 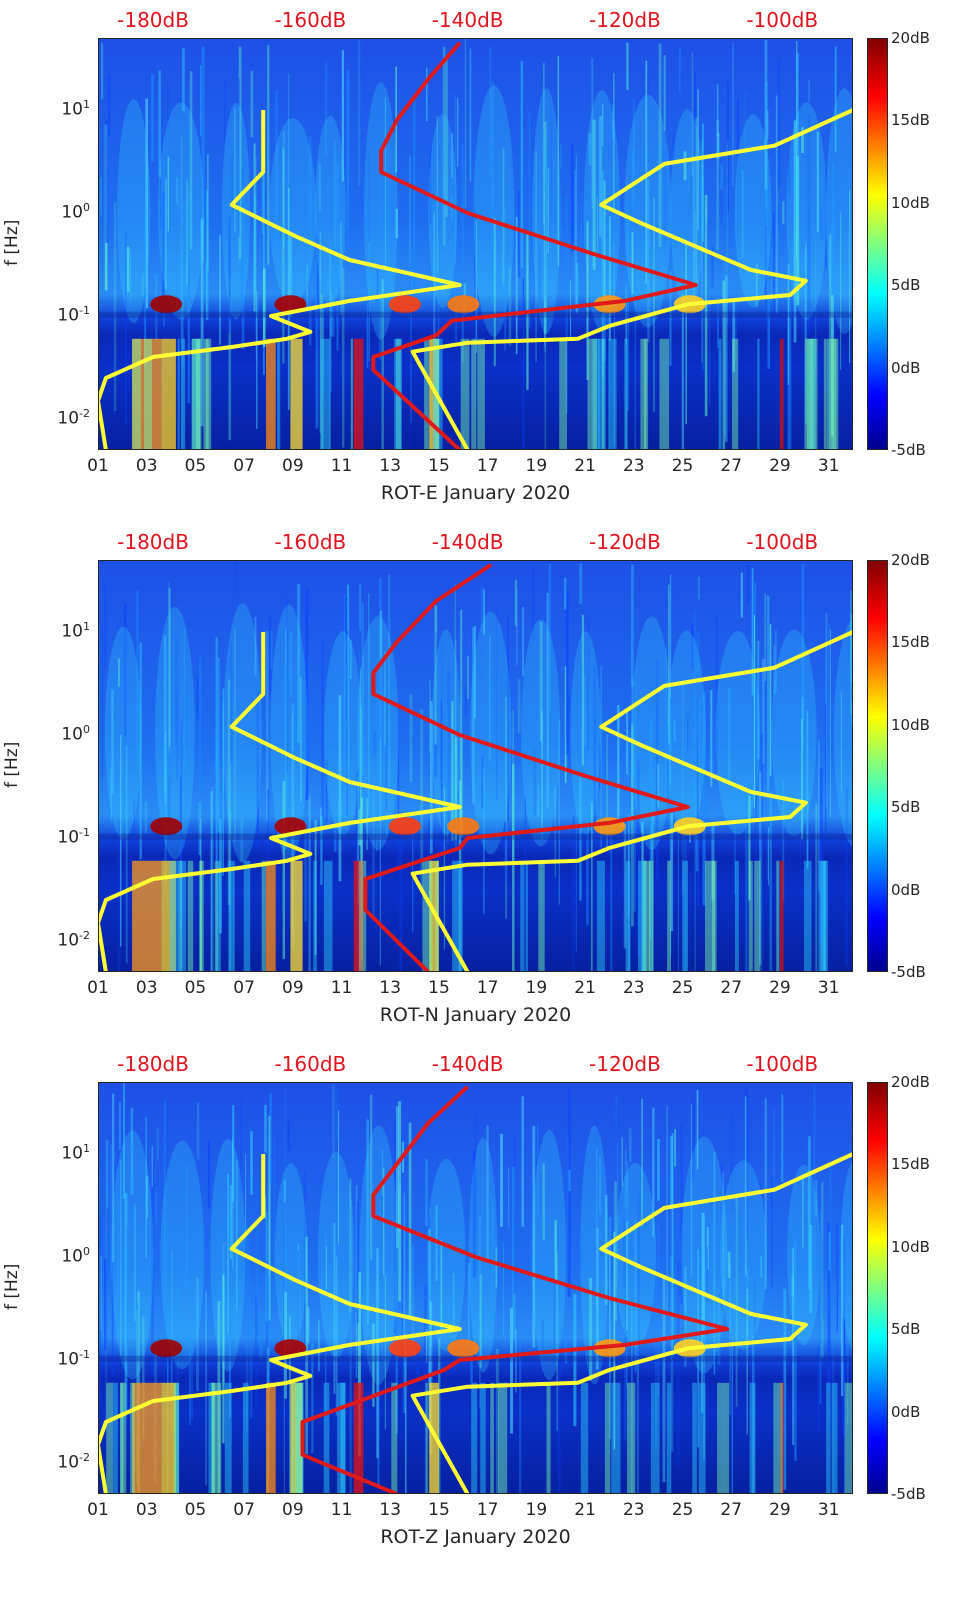 What do you see at coordinates (782, 20) in the screenshot?
I see `top-db-tick-label: -100dB` at bounding box center [782, 20].